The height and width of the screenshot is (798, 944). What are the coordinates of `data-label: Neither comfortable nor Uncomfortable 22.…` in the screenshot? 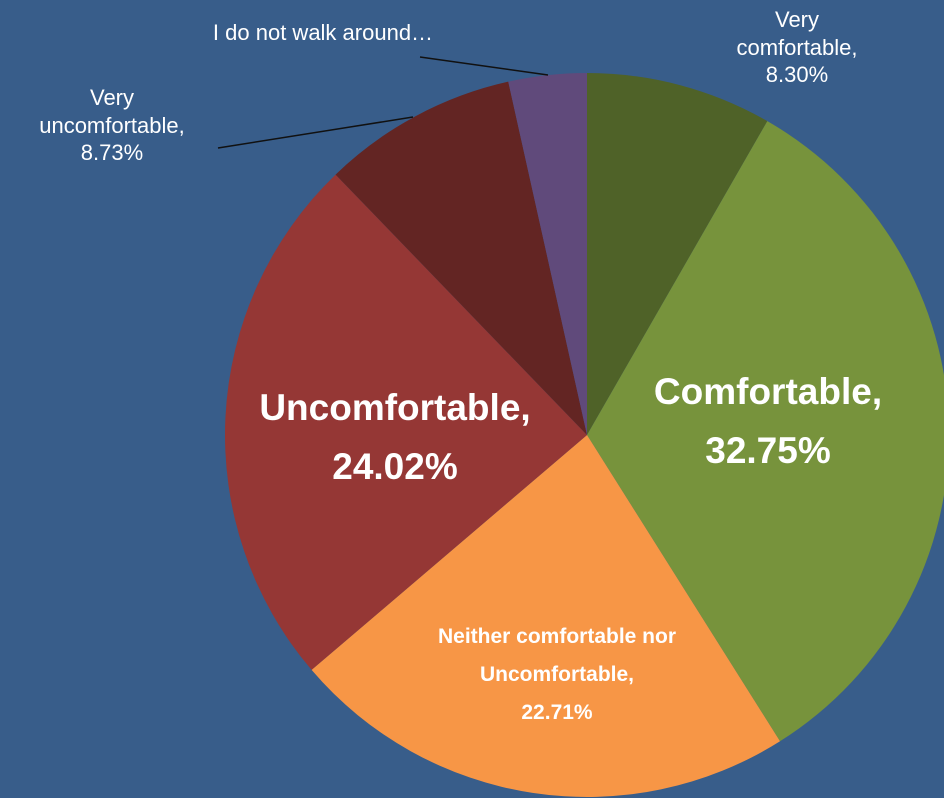 It's located at (557, 674).